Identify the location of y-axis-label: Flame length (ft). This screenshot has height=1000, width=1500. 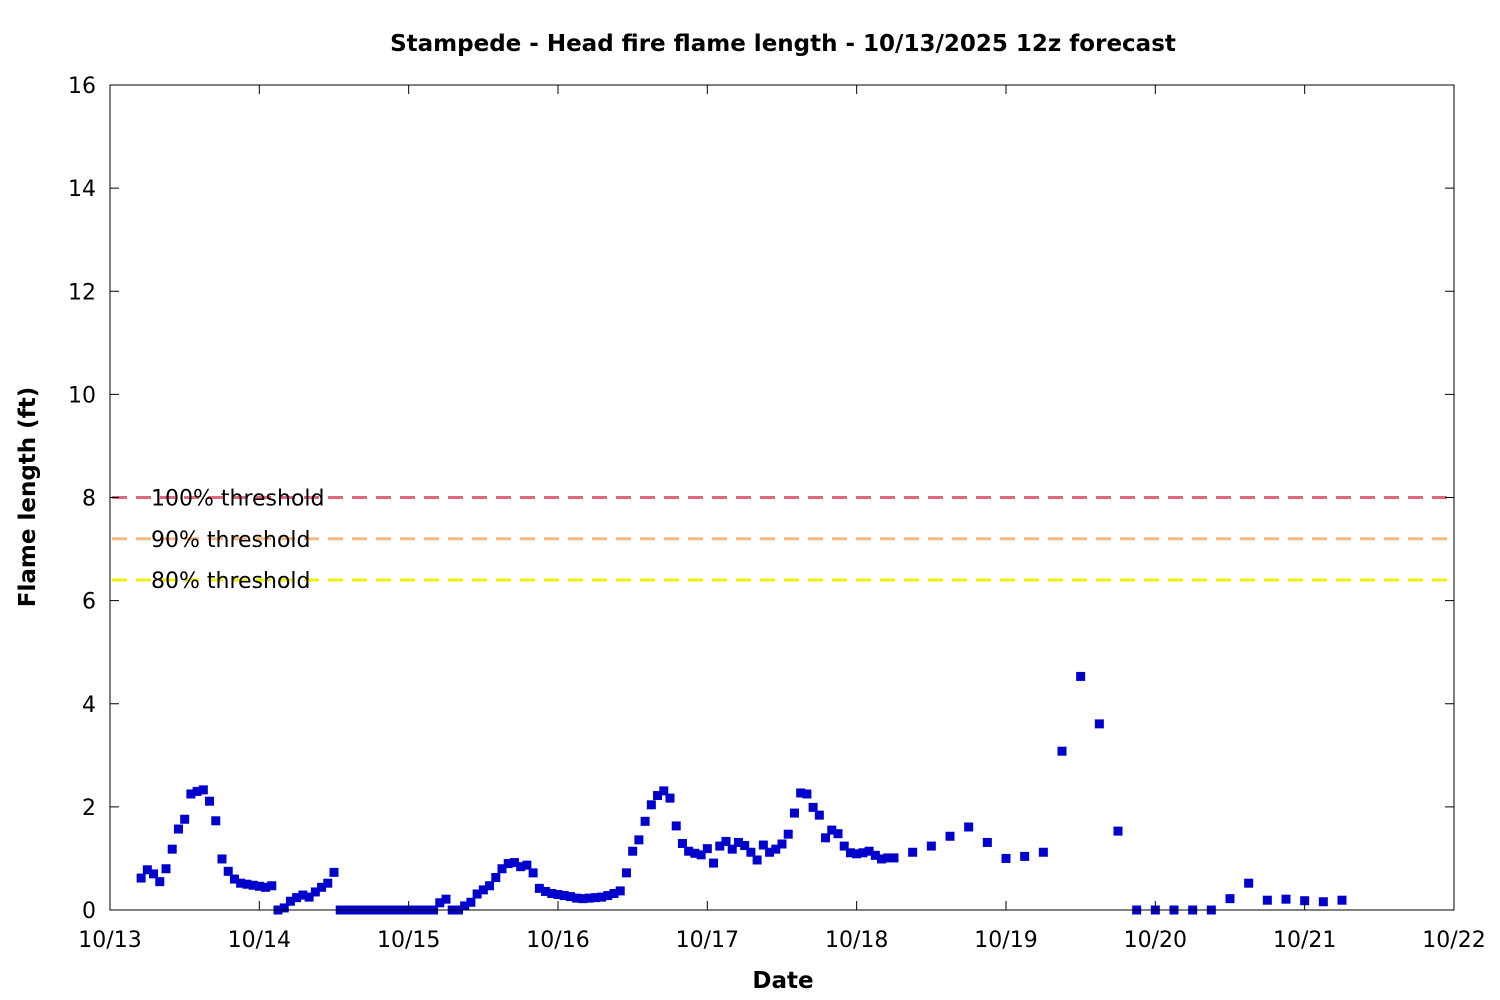
(28, 497).